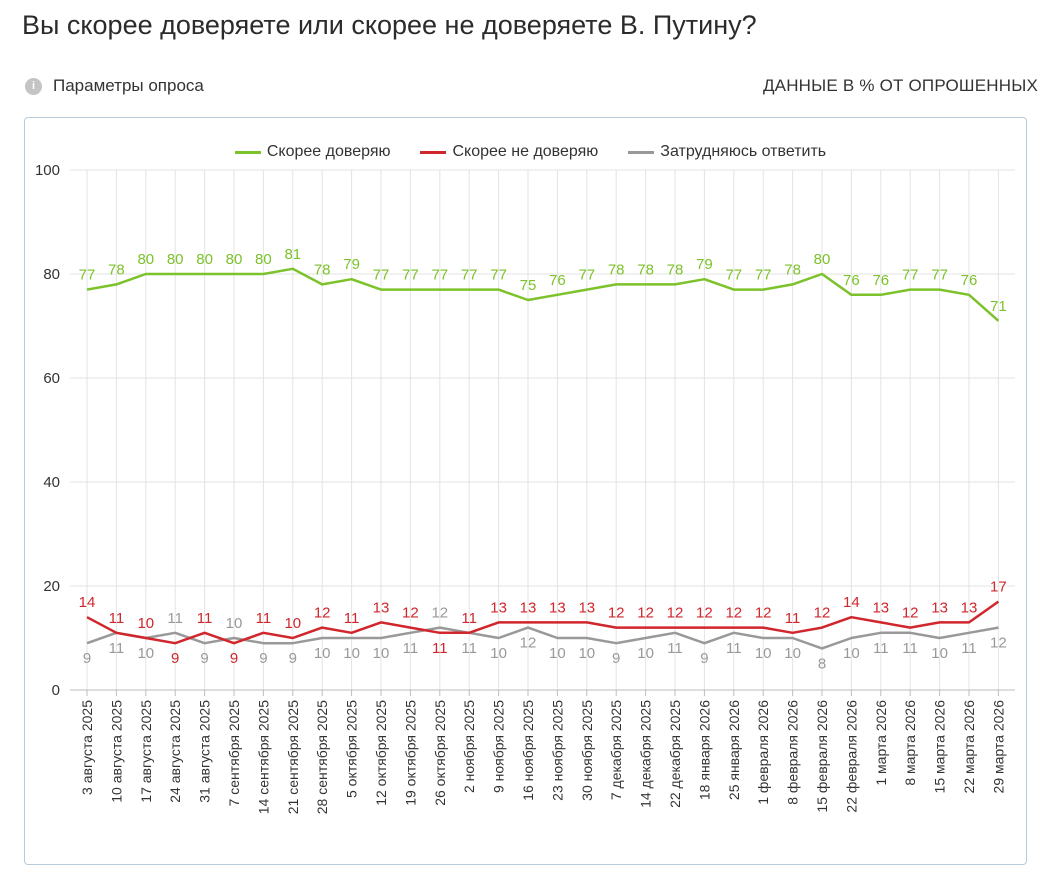 The height and width of the screenshot is (879, 1061). What do you see at coordinates (322, 757) in the screenshot?
I see `x-tick-label: 28 сентября 2025` at bounding box center [322, 757].